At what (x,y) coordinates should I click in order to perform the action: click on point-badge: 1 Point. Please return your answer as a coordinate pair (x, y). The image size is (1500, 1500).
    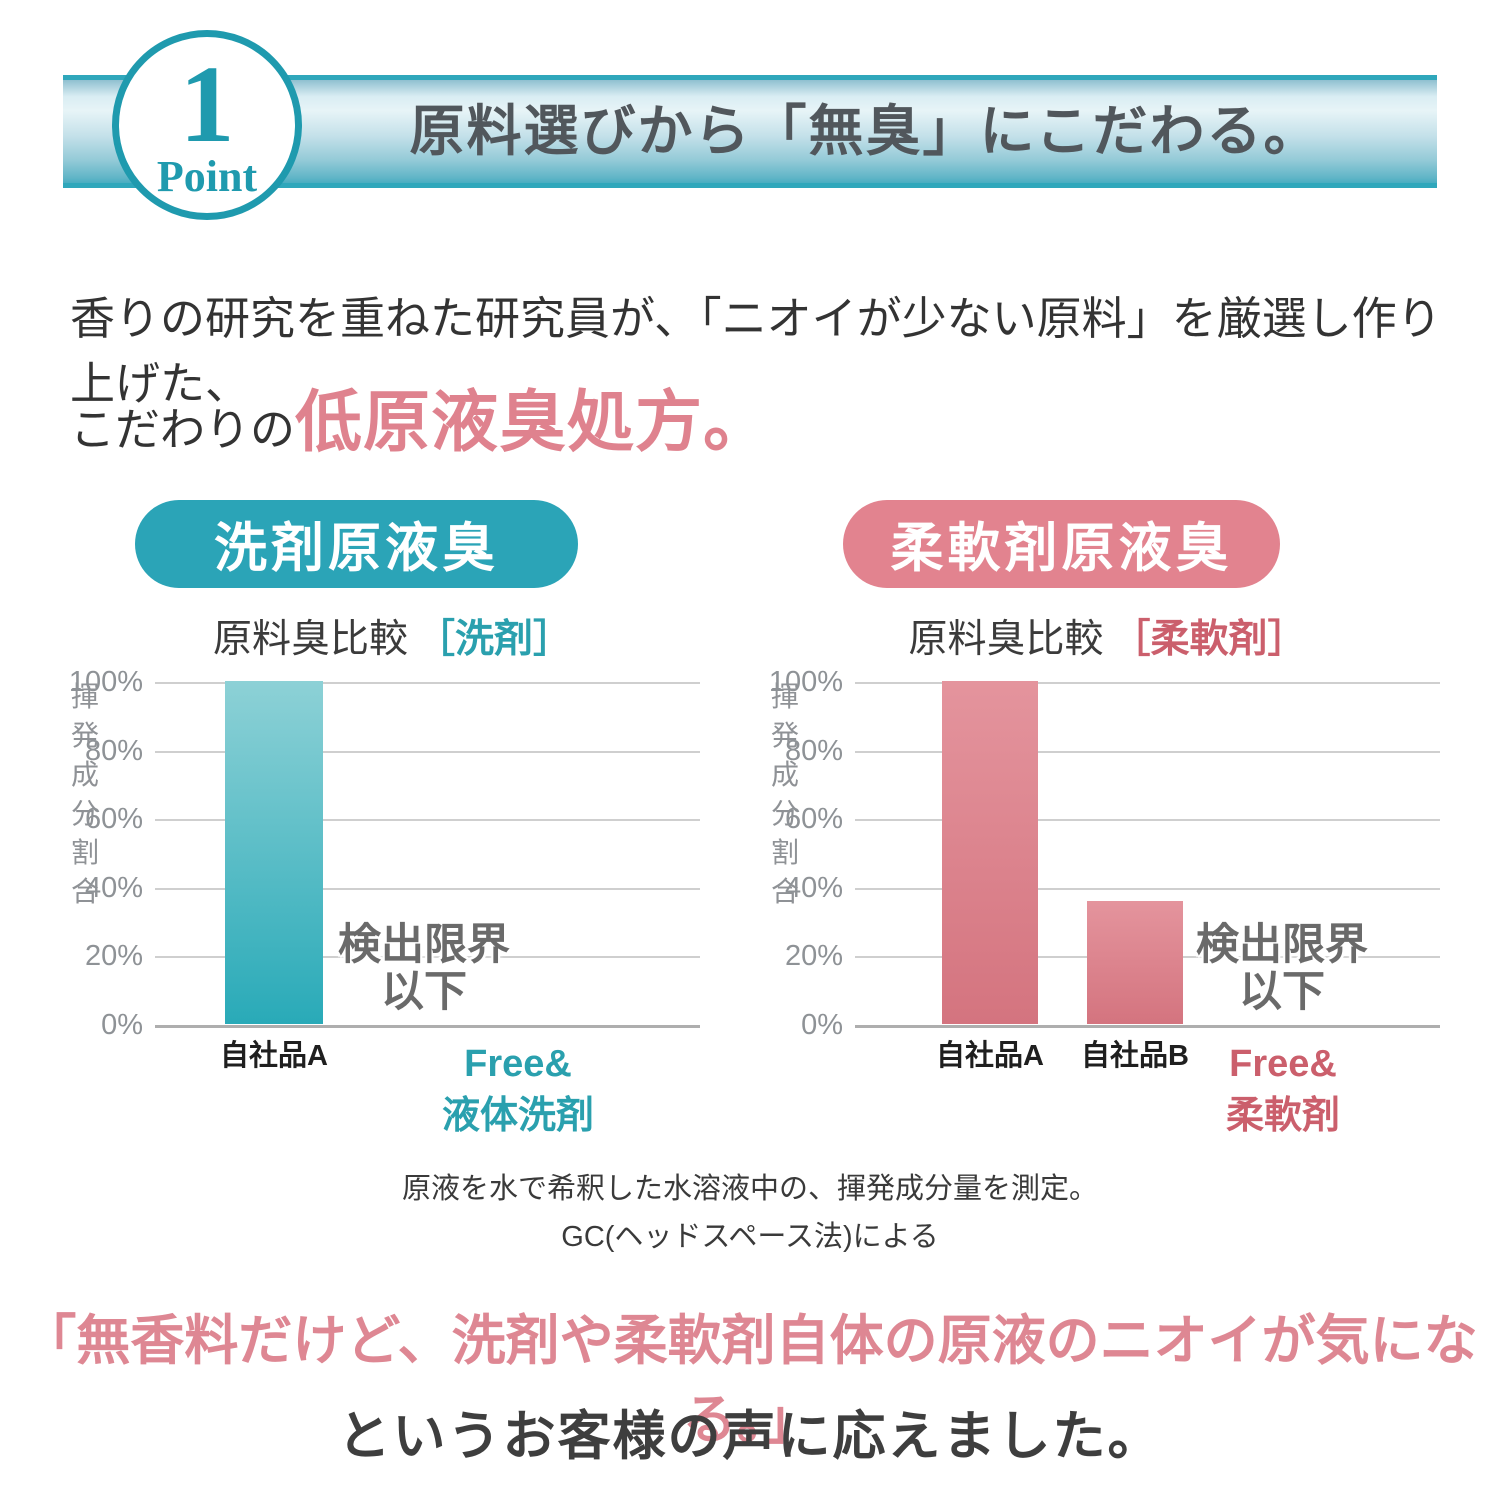
    Looking at the image, I should click on (207, 125).